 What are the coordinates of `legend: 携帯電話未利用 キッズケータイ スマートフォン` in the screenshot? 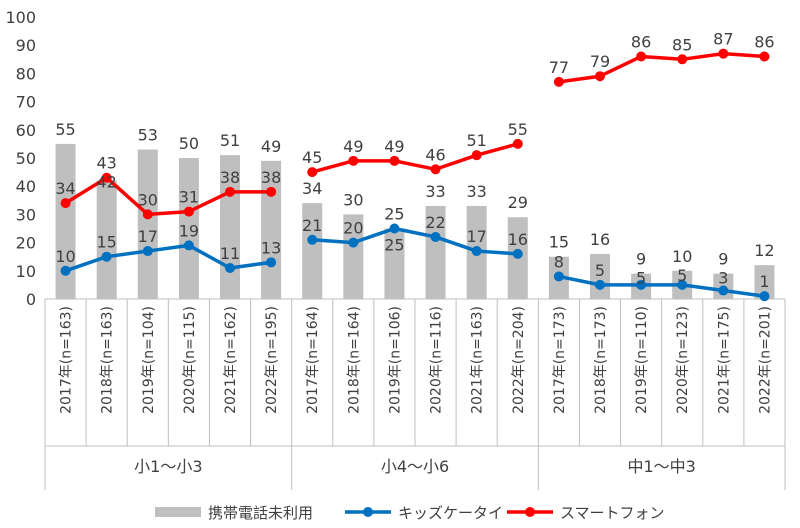 It's located at (410, 513).